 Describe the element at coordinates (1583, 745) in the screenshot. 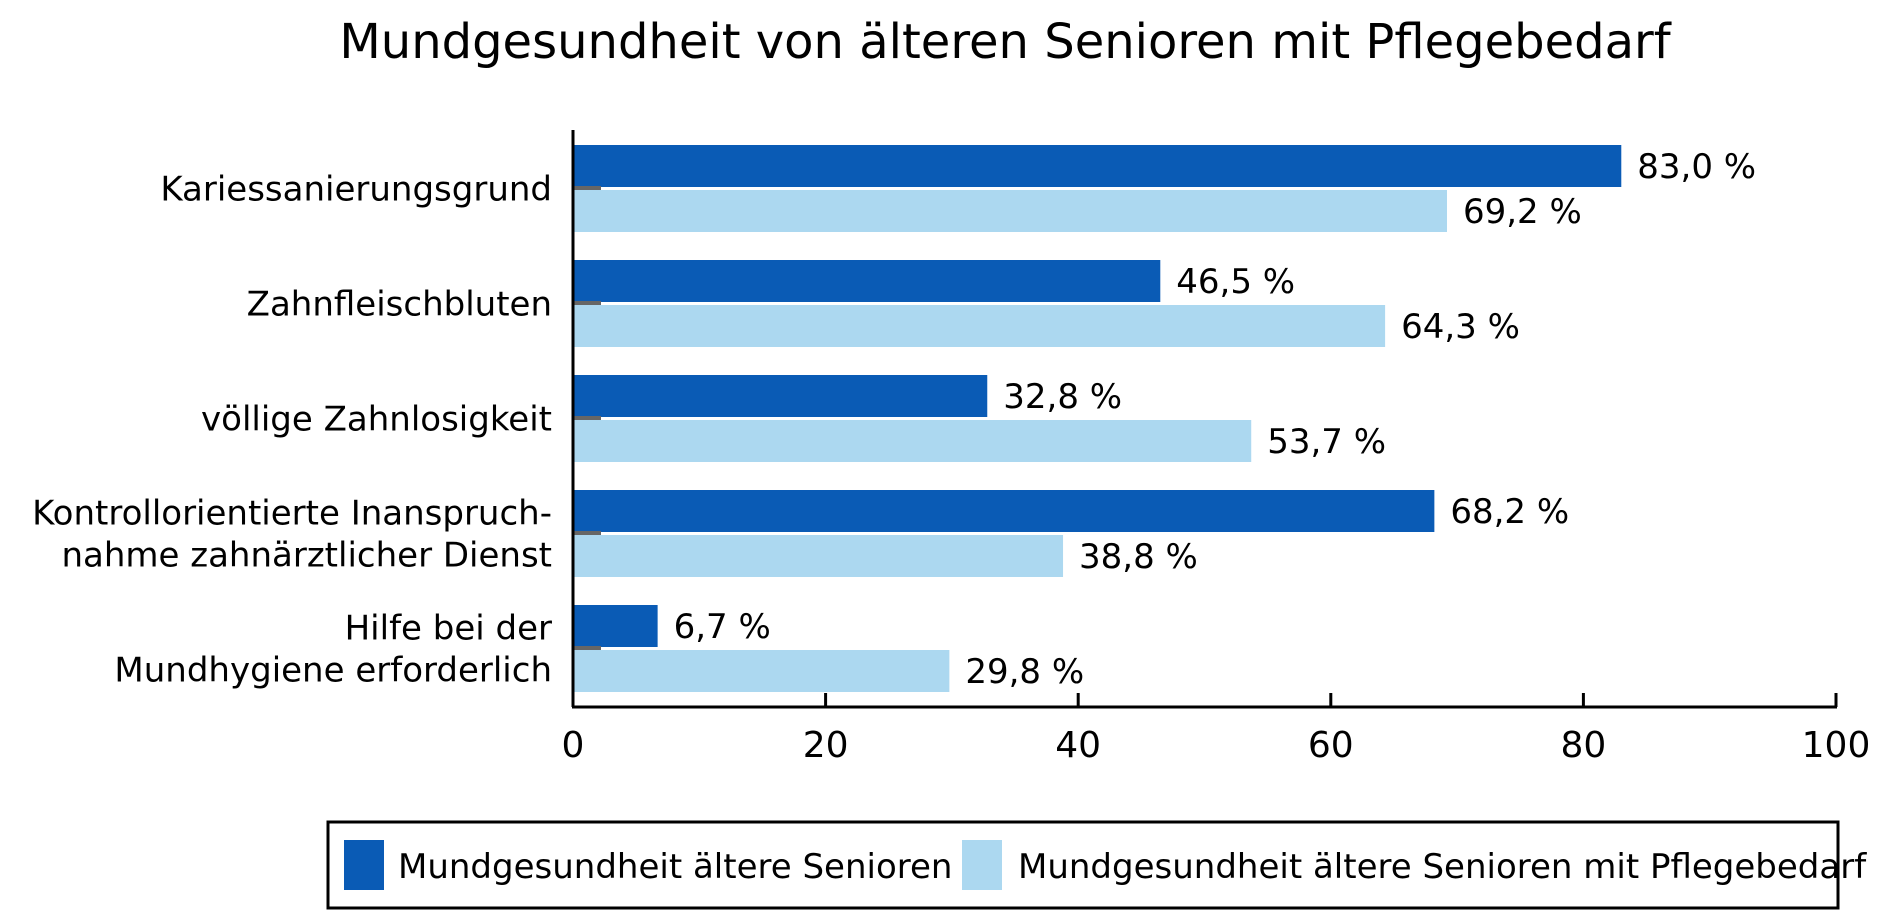

I see `x-tick-label: 80` at that location.